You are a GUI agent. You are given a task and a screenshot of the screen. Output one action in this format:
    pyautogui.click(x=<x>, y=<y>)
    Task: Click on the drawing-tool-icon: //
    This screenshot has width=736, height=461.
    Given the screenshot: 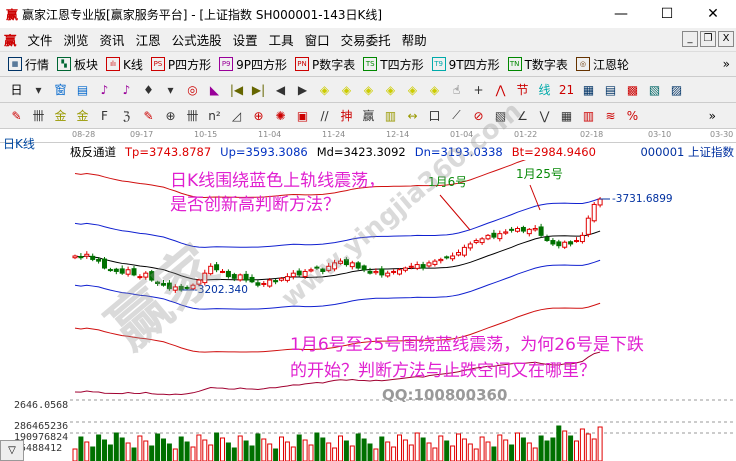 What is the action you would take?
    pyautogui.click(x=324, y=115)
    